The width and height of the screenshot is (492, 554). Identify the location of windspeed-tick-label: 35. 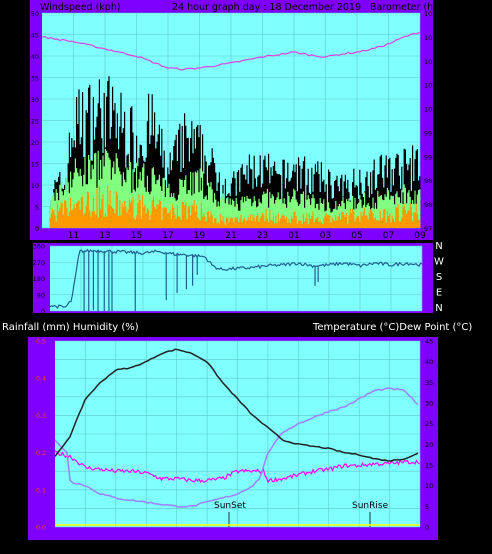
(35, 79).